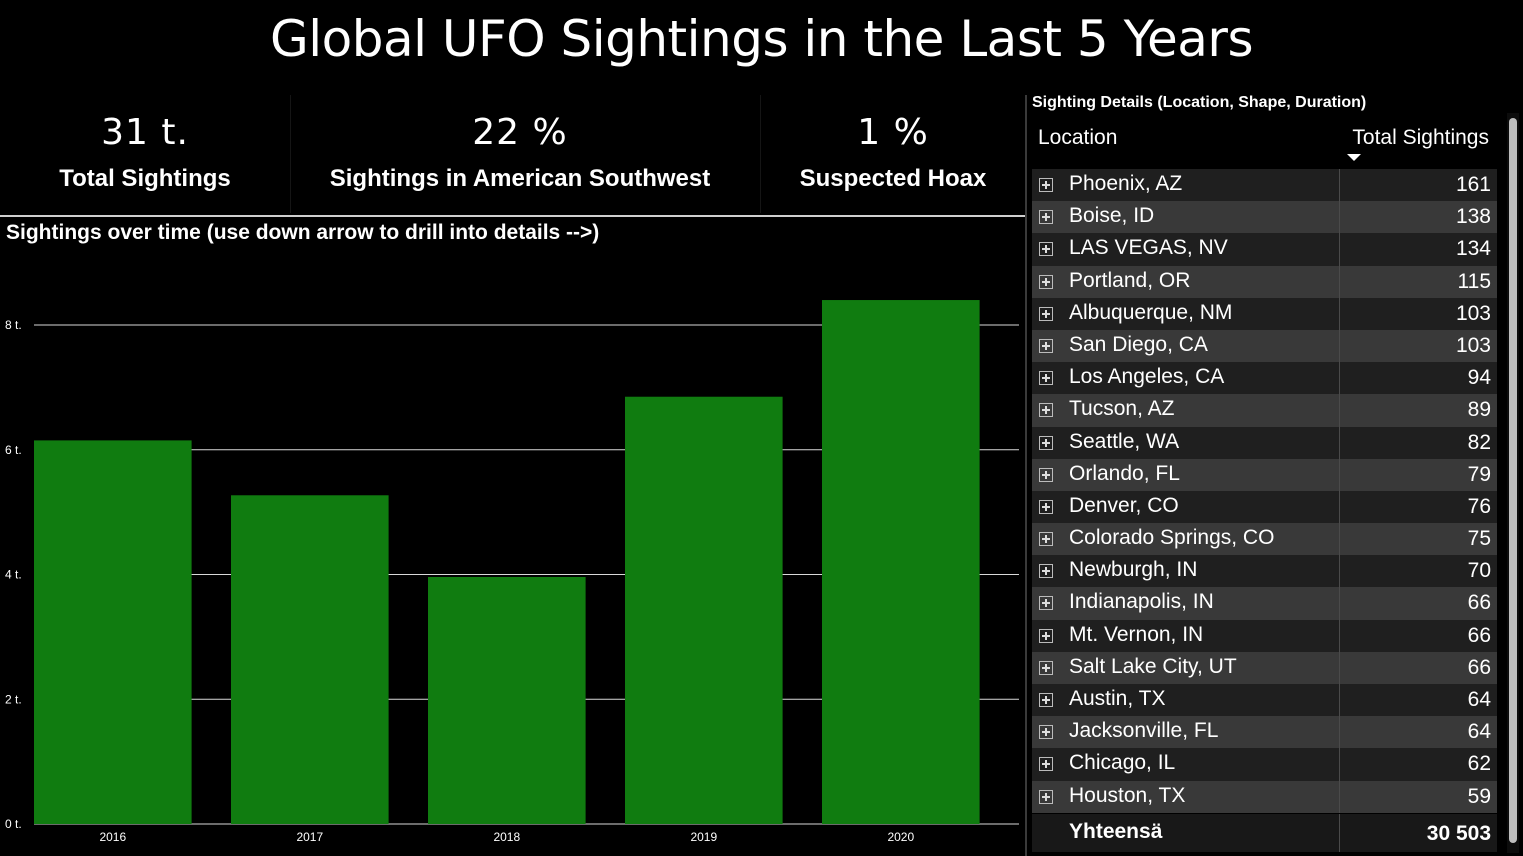 This screenshot has width=1523, height=856. What do you see at coordinates (703, 837) in the screenshot?
I see `x-tick-label: 2019` at bounding box center [703, 837].